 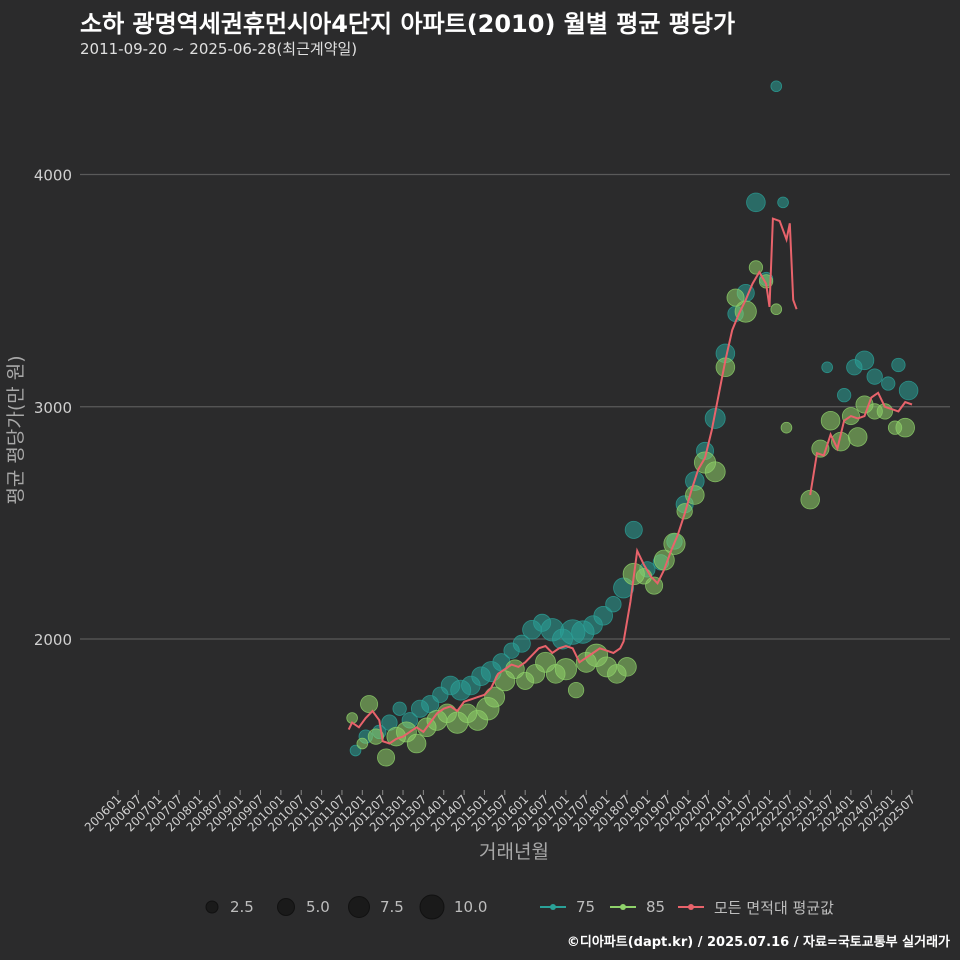 I want to click on y-tick-label: 4000, so click(x=53, y=176).